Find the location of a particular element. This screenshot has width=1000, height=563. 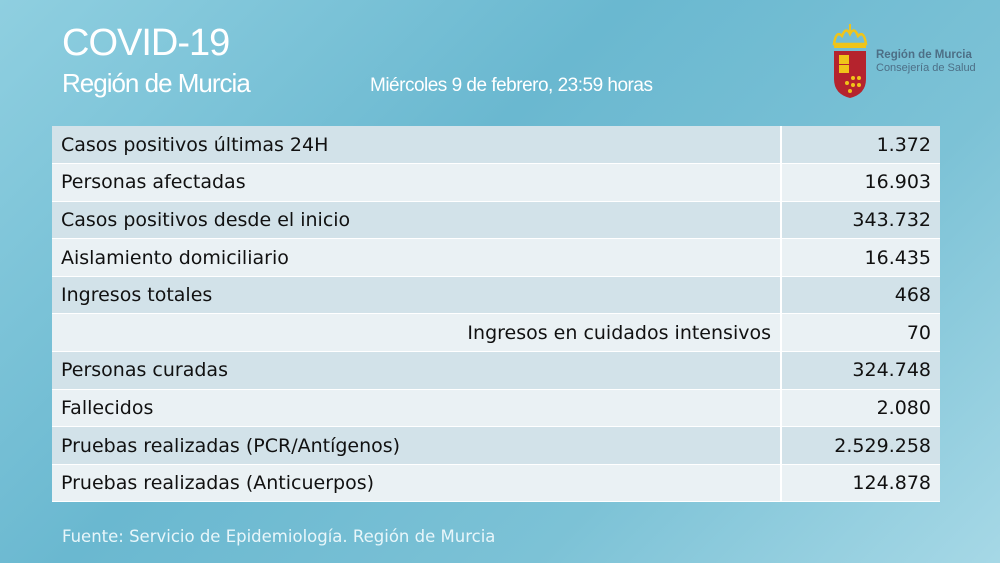

table-row: Ingresos en cuidados intensivos 70 is located at coordinates (496, 333).